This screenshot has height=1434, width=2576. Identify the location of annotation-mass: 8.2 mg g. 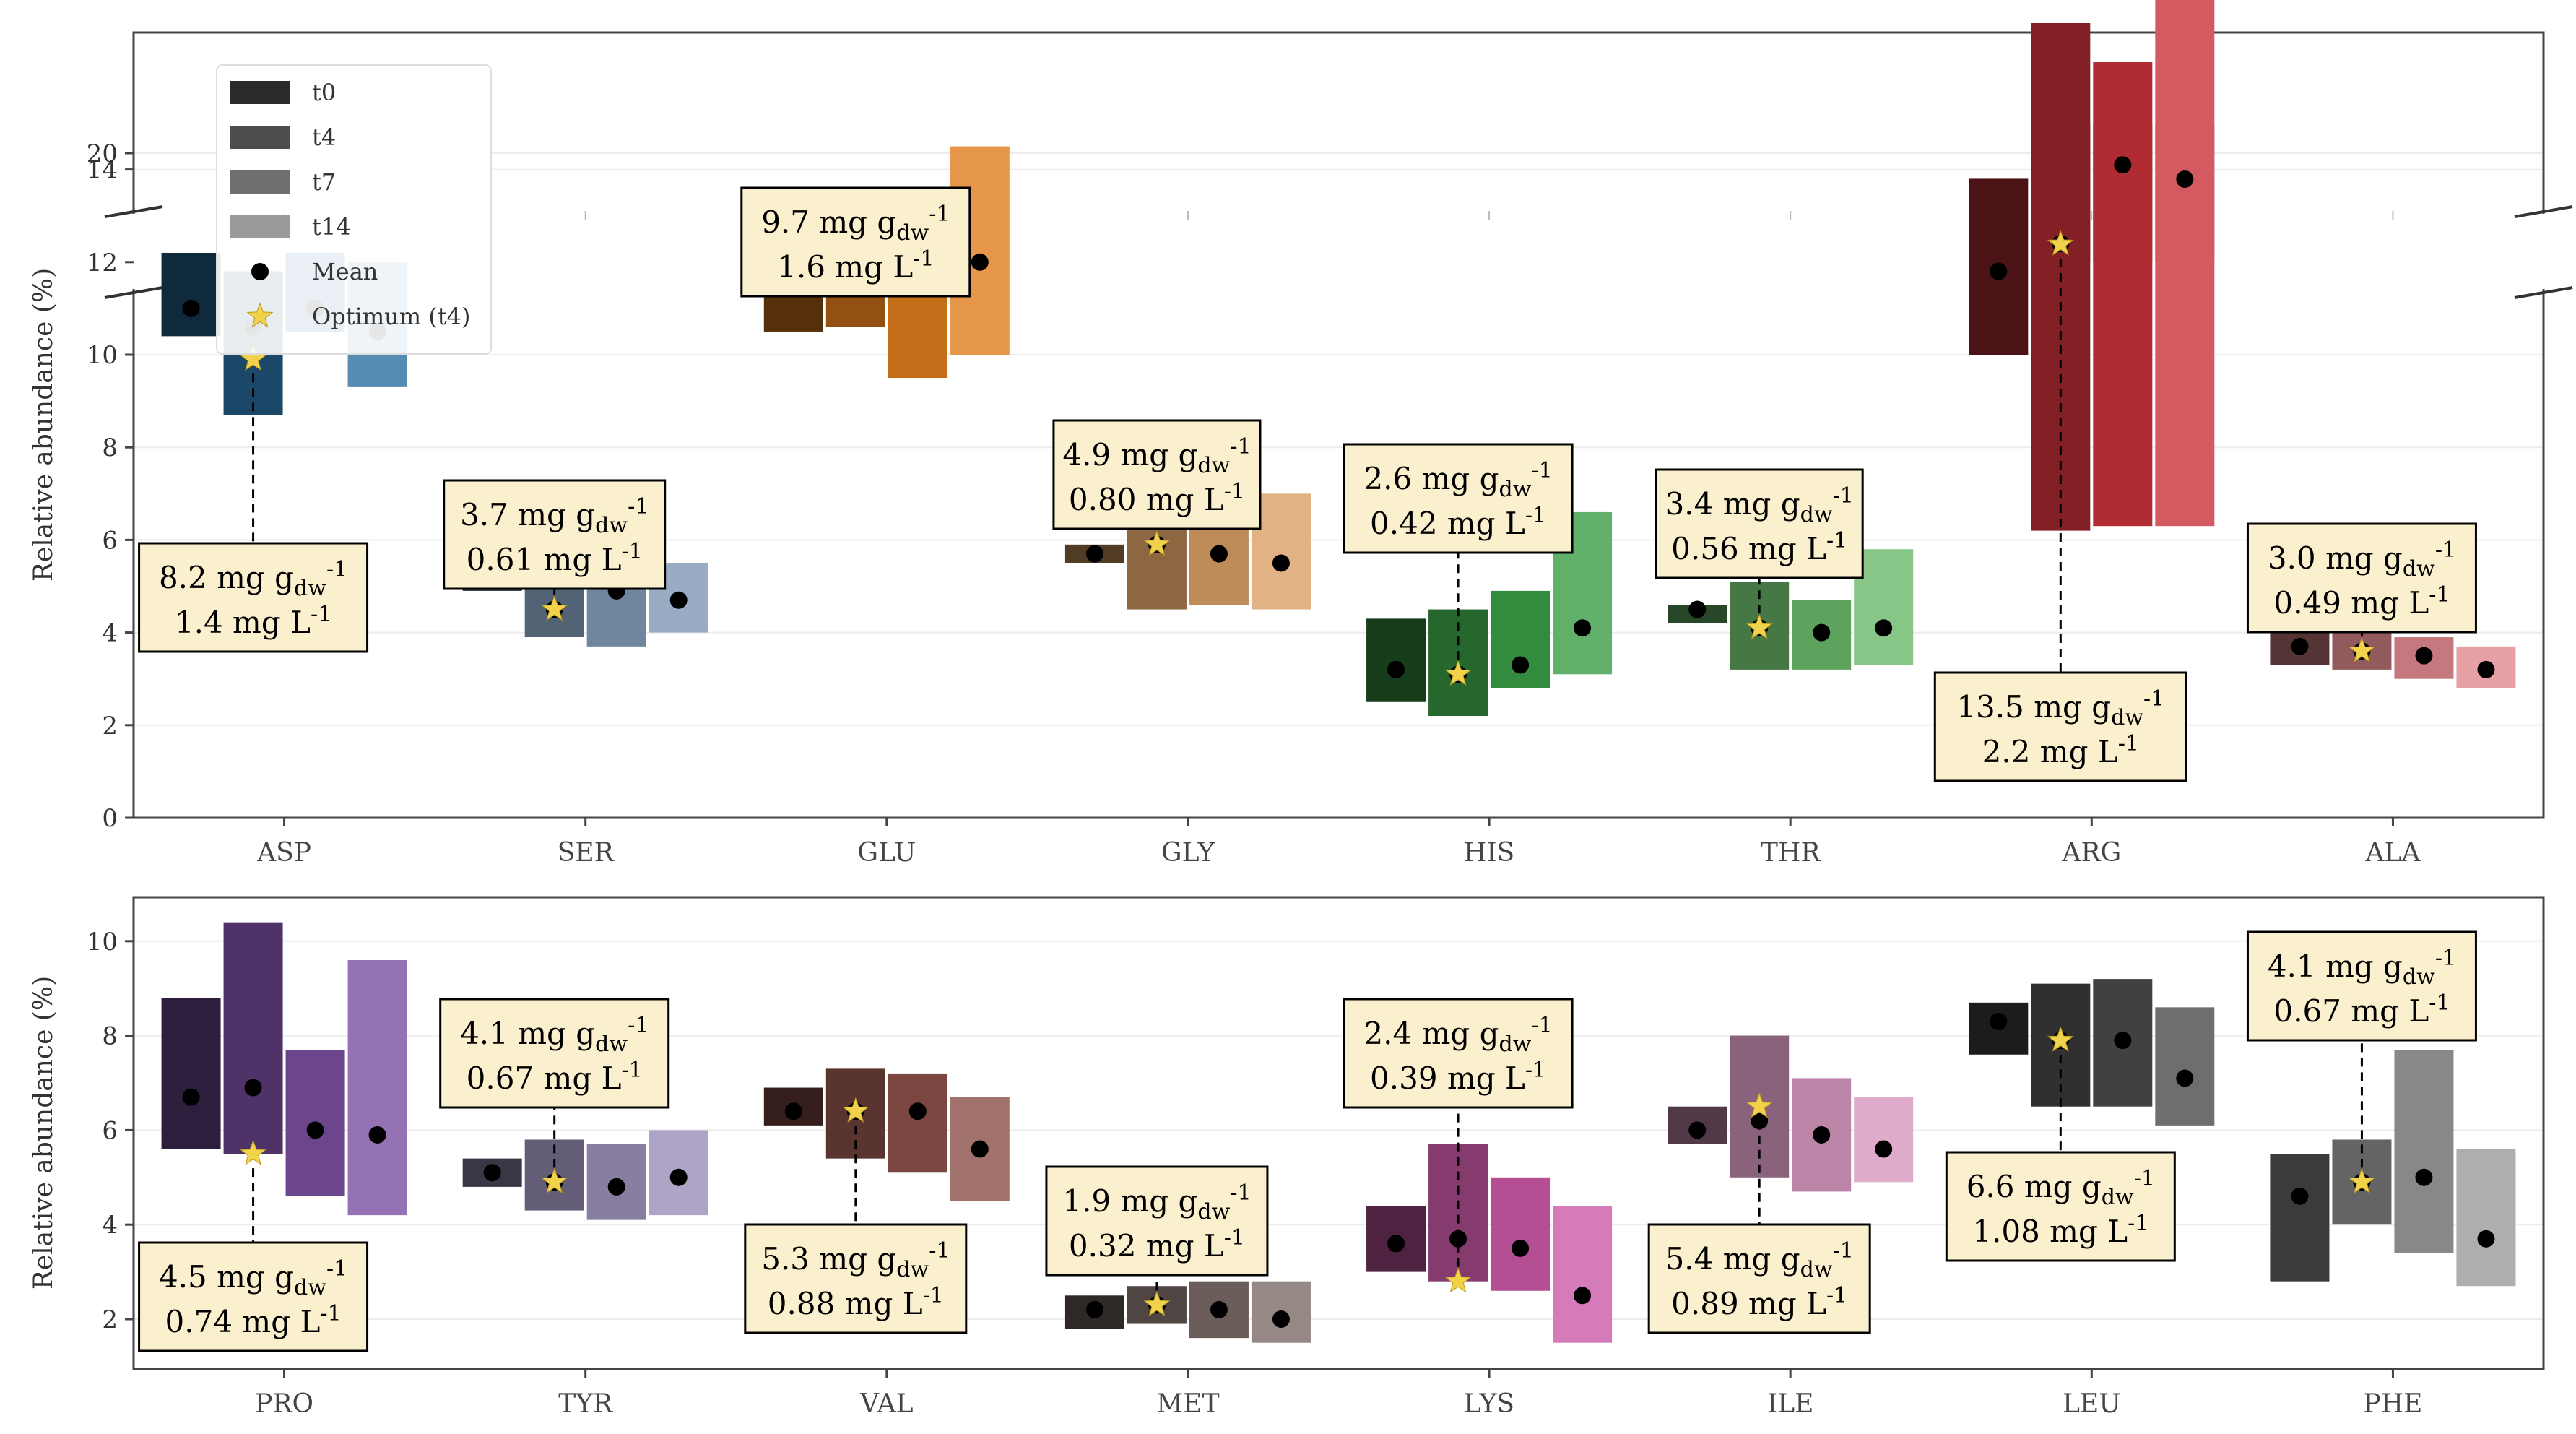
(226, 577).